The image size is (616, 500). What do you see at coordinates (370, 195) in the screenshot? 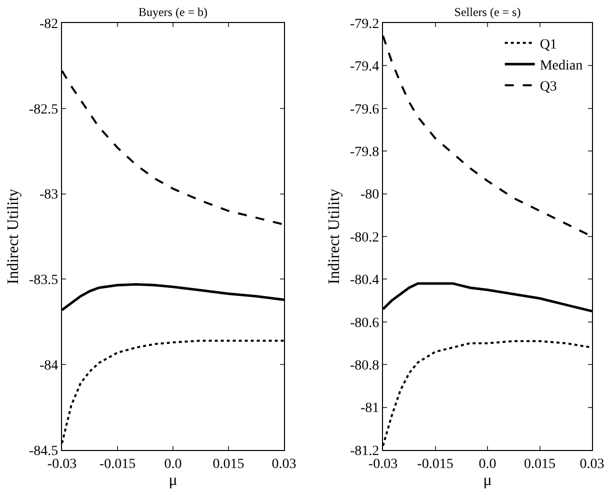
I see `y-tick-label: -80` at bounding box center [370, 195].